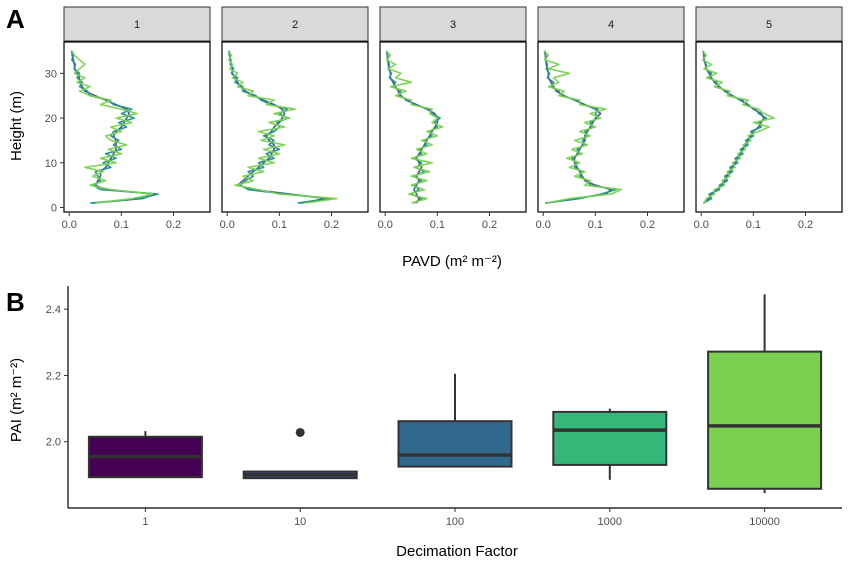  Describe the element at coordinates (15, 302) in the screenshot. I see `panel-b-letter: B` at that location.